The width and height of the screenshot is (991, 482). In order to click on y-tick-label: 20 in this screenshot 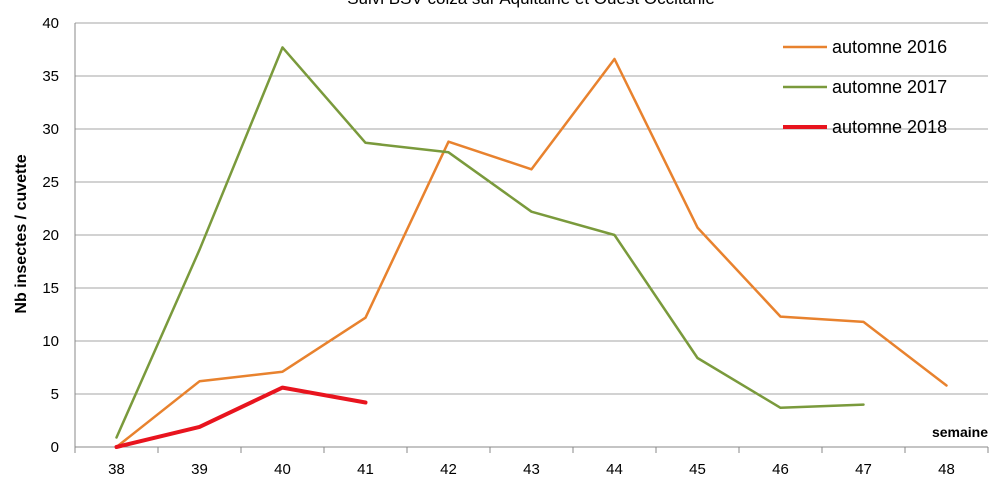, I will do `click(50, 235)`.